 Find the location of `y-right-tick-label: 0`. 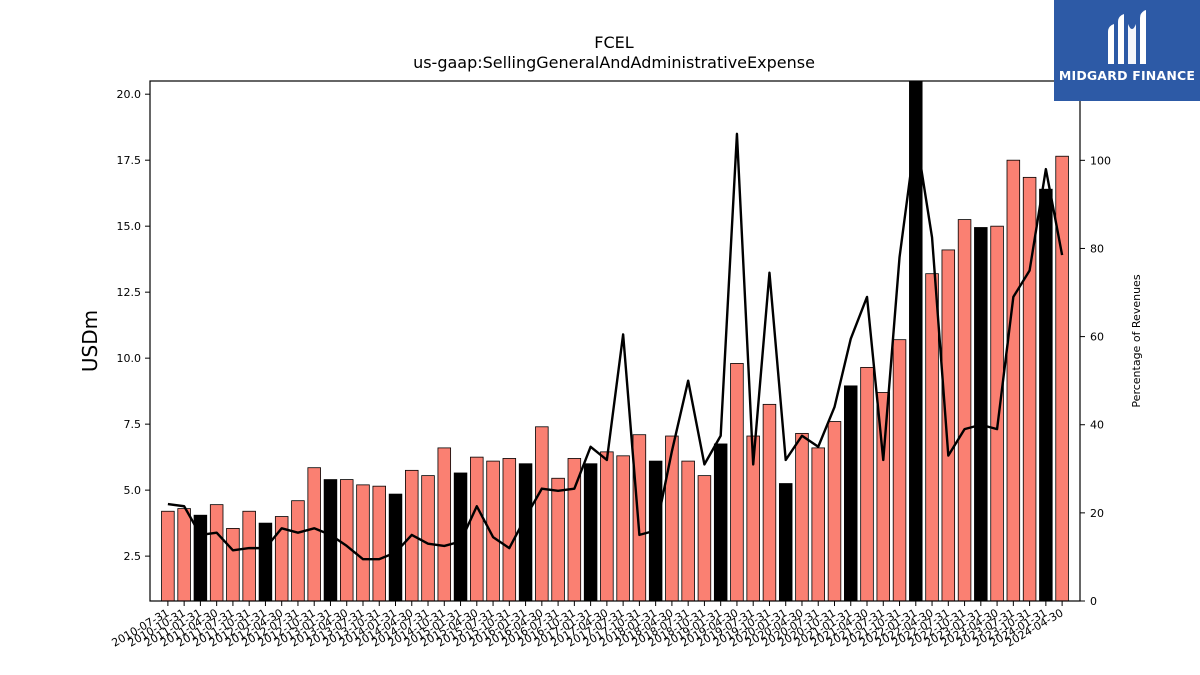

y-right-tick-label: 0 is located at coordinates (1093, 601).